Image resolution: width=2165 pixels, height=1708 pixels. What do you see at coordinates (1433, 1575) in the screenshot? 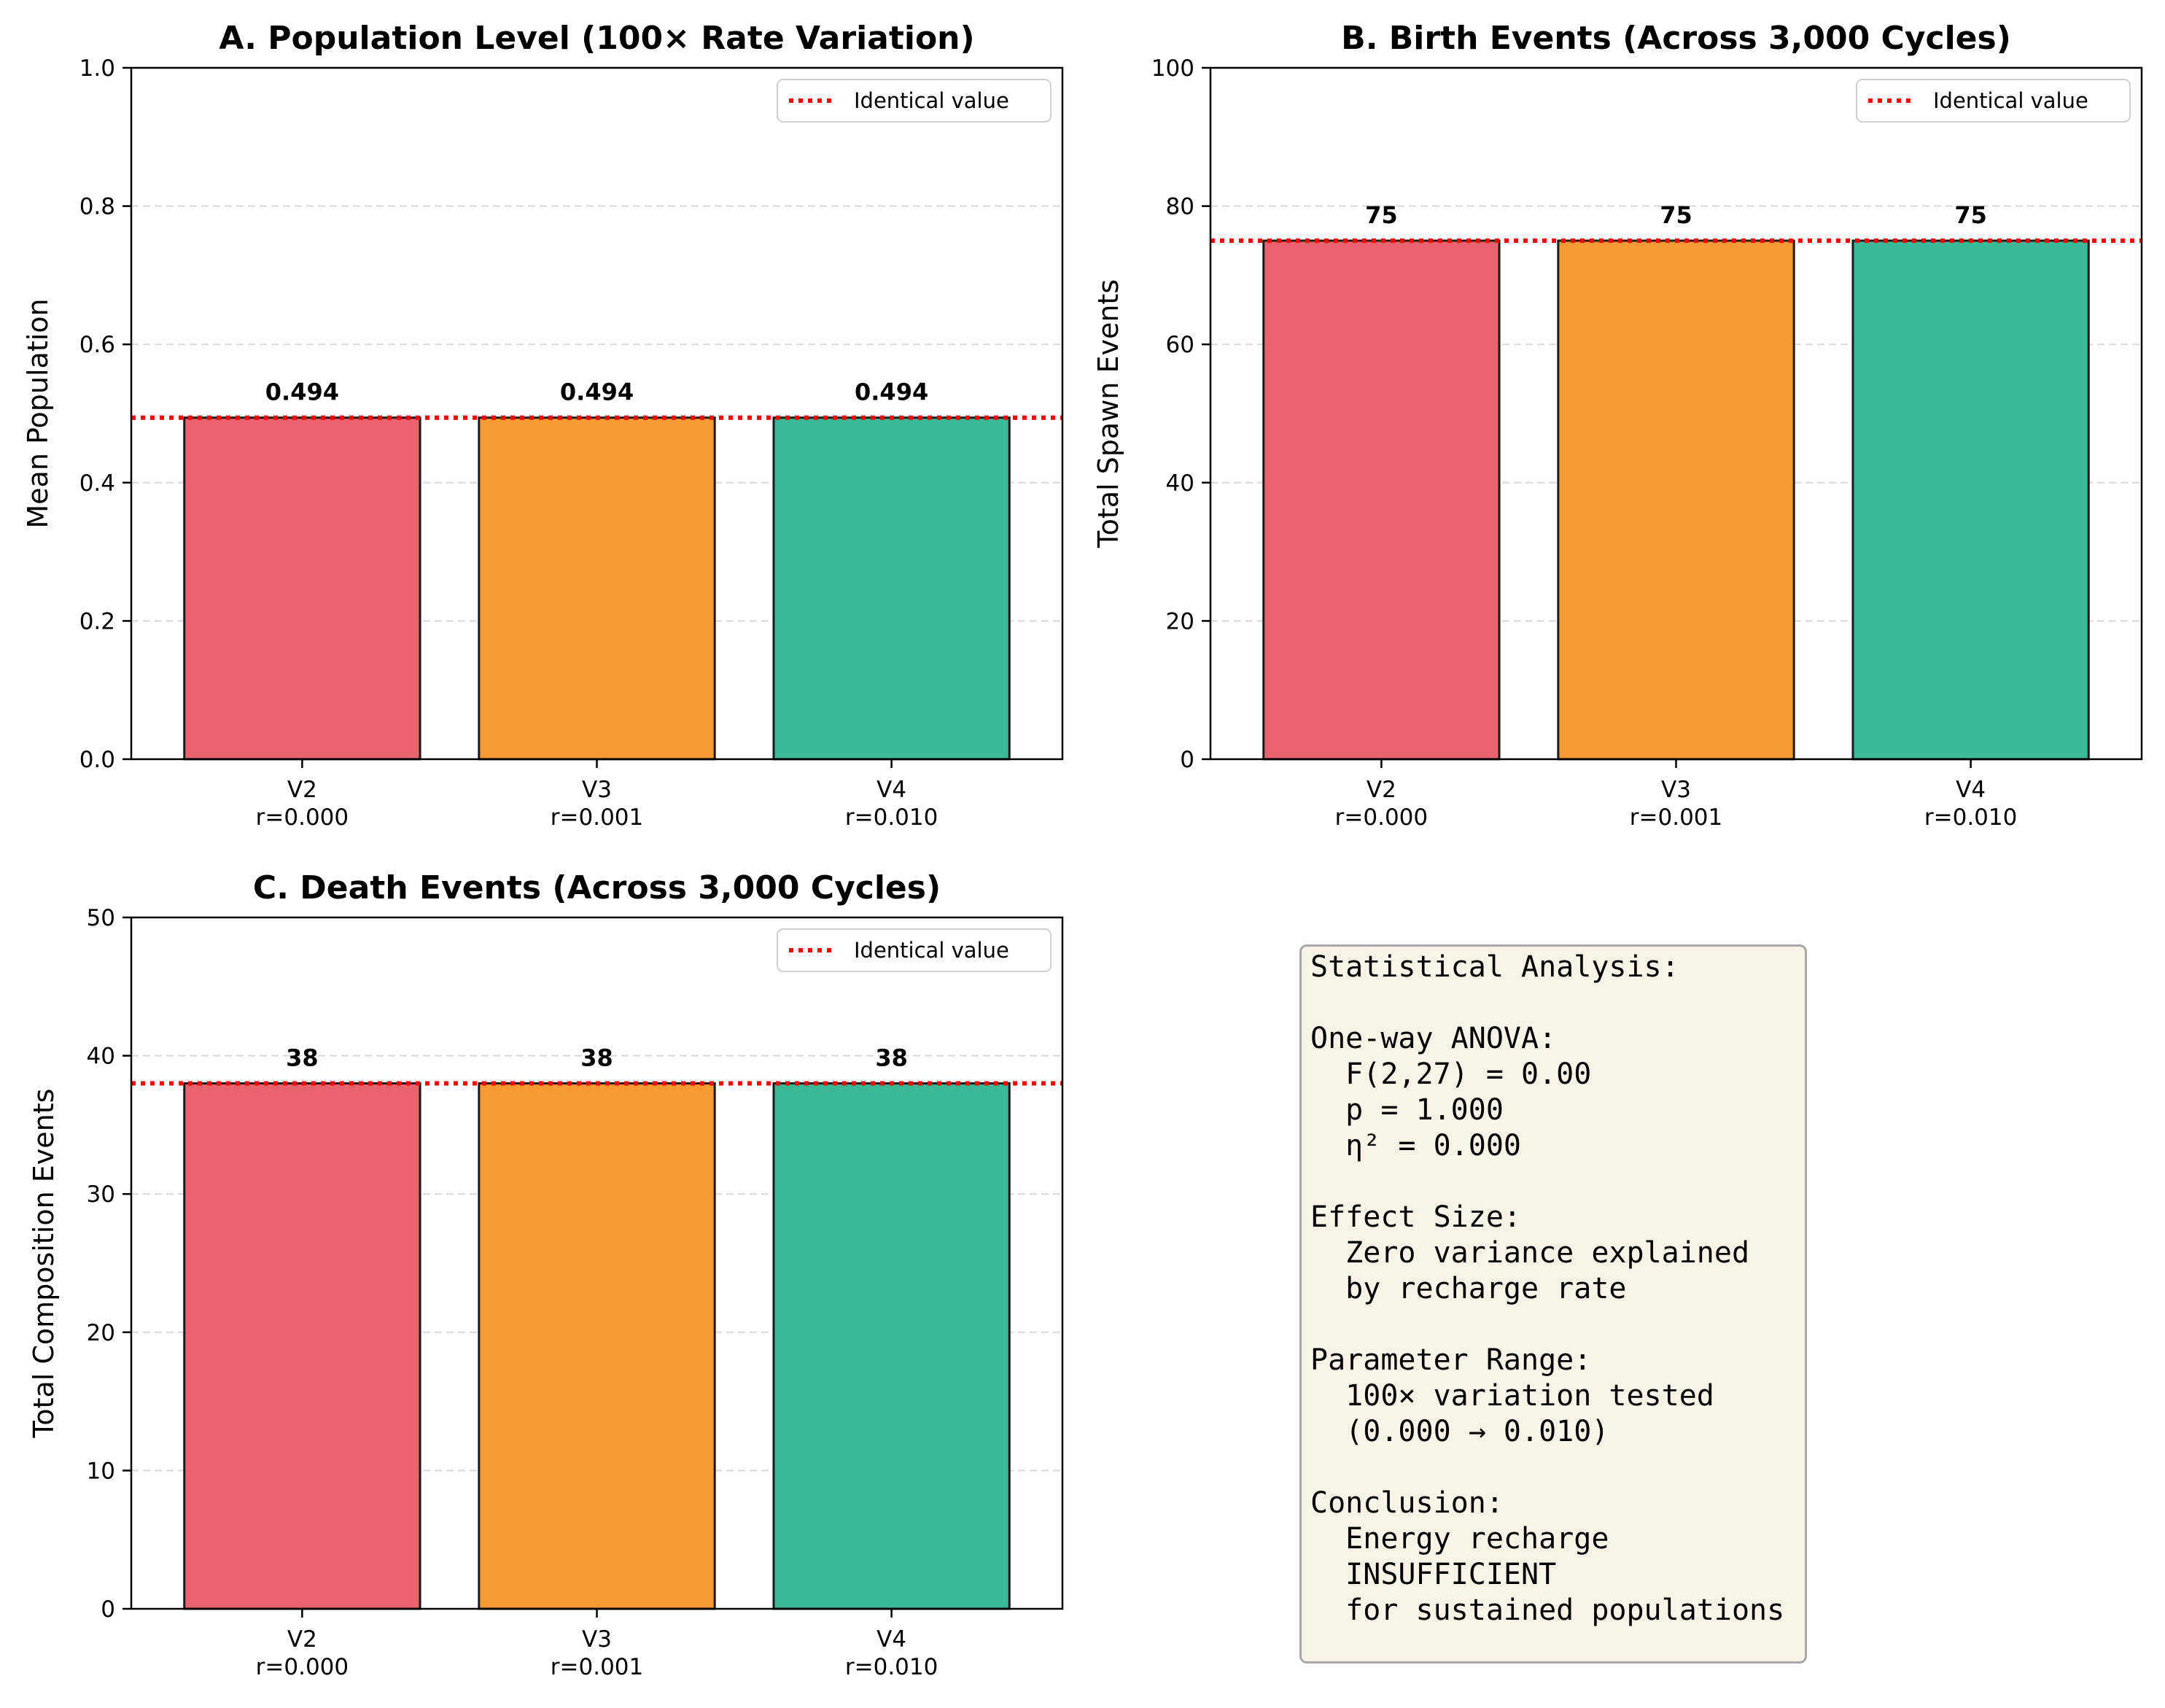
I see `stats-line: INSUFFICIENT` at bounding box center [1433, 1575].